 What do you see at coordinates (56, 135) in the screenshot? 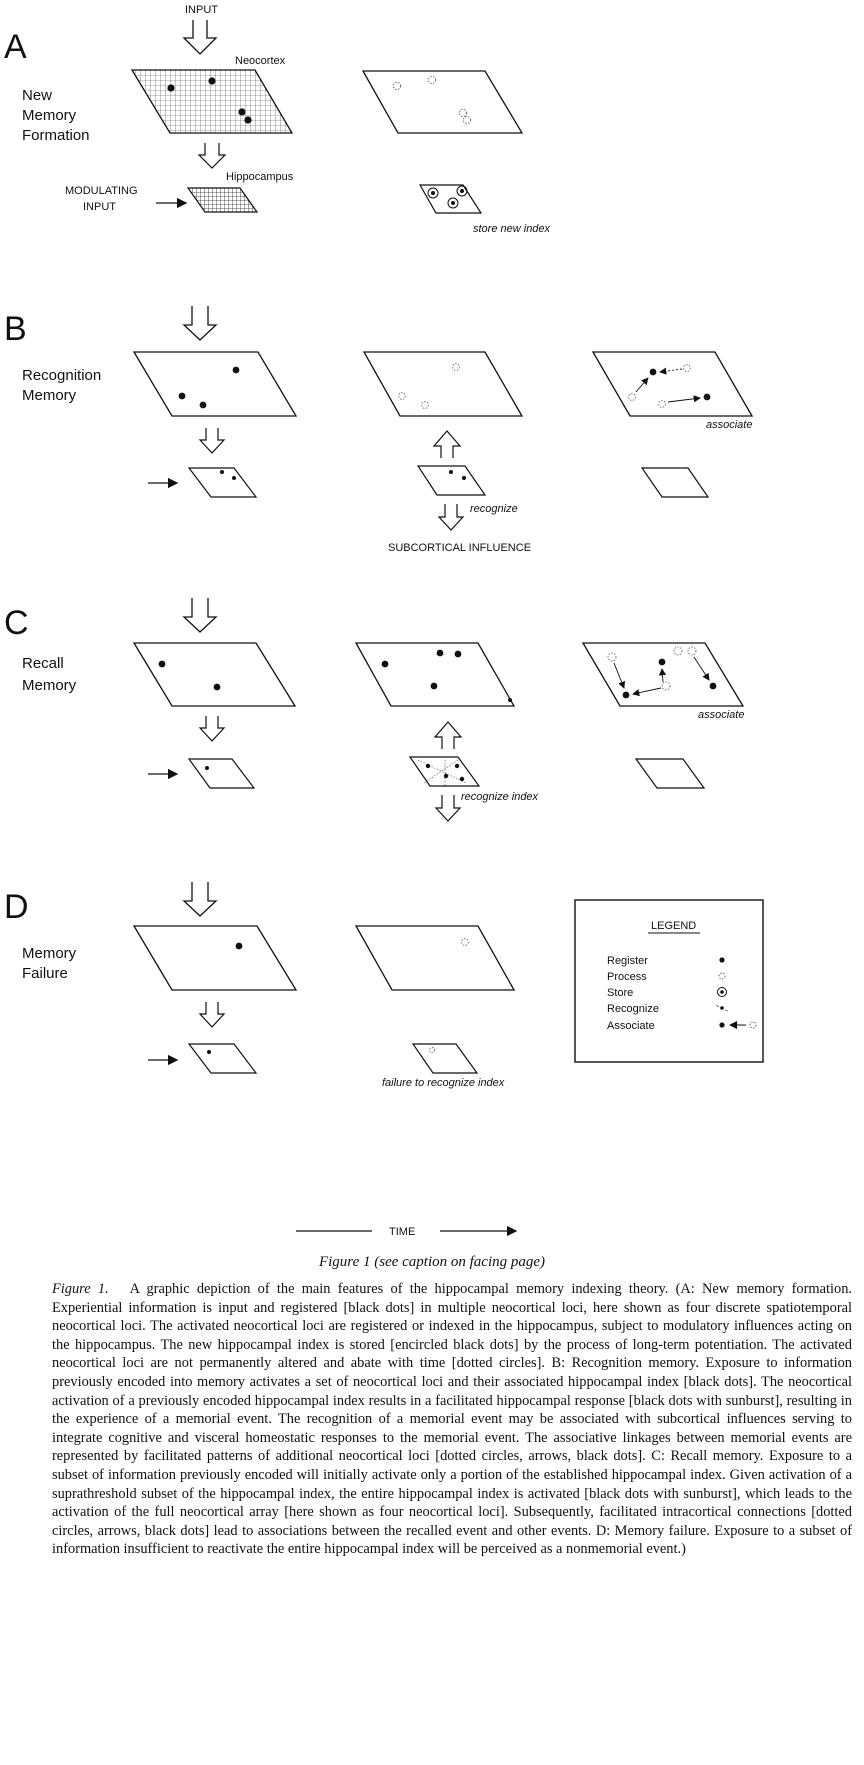
I see `panel-title-line: Formation` at bounding box center [56, 135].